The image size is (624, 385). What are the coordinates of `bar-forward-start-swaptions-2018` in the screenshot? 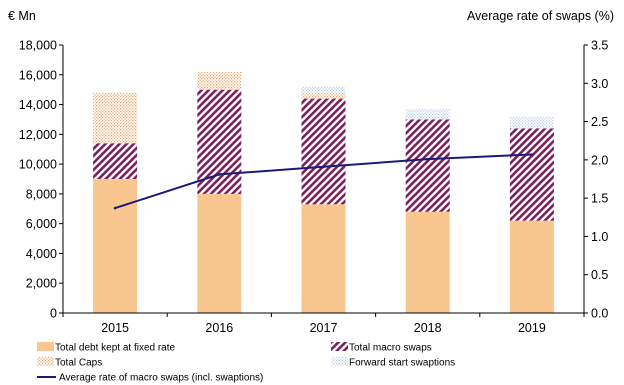 It's located at (427, 114).